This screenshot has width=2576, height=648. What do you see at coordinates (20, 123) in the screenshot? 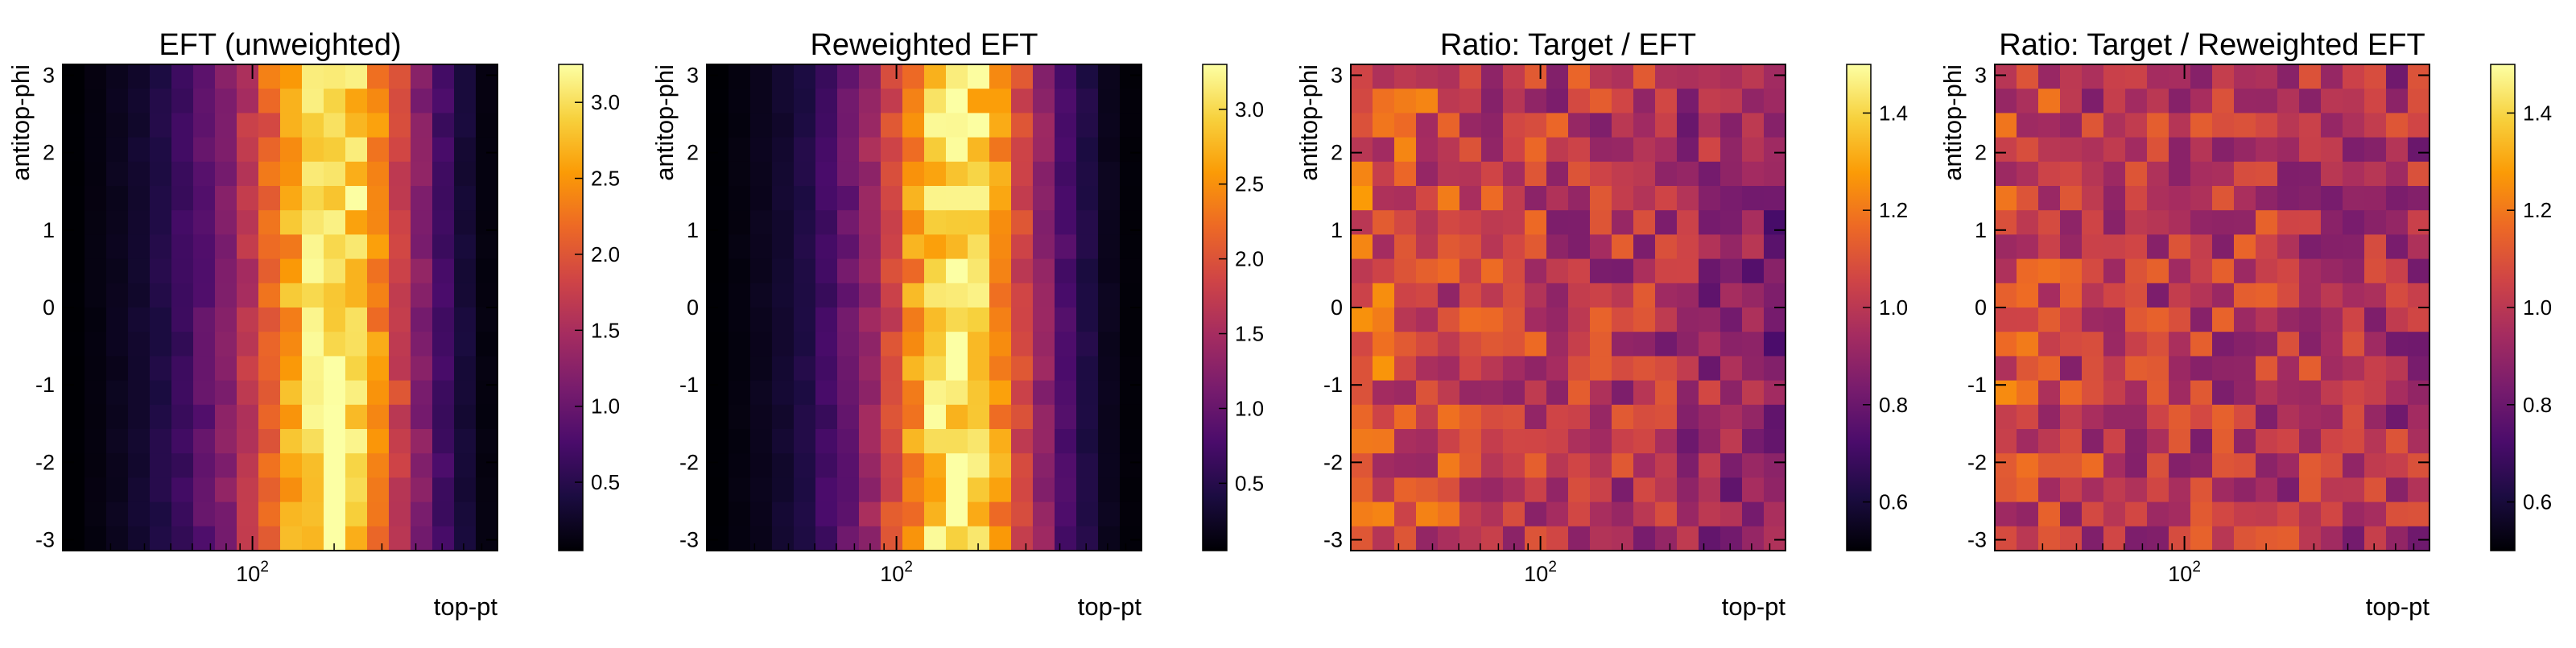
I see `y-axis-label: antitop-phi` at bounding box center [20, 123].